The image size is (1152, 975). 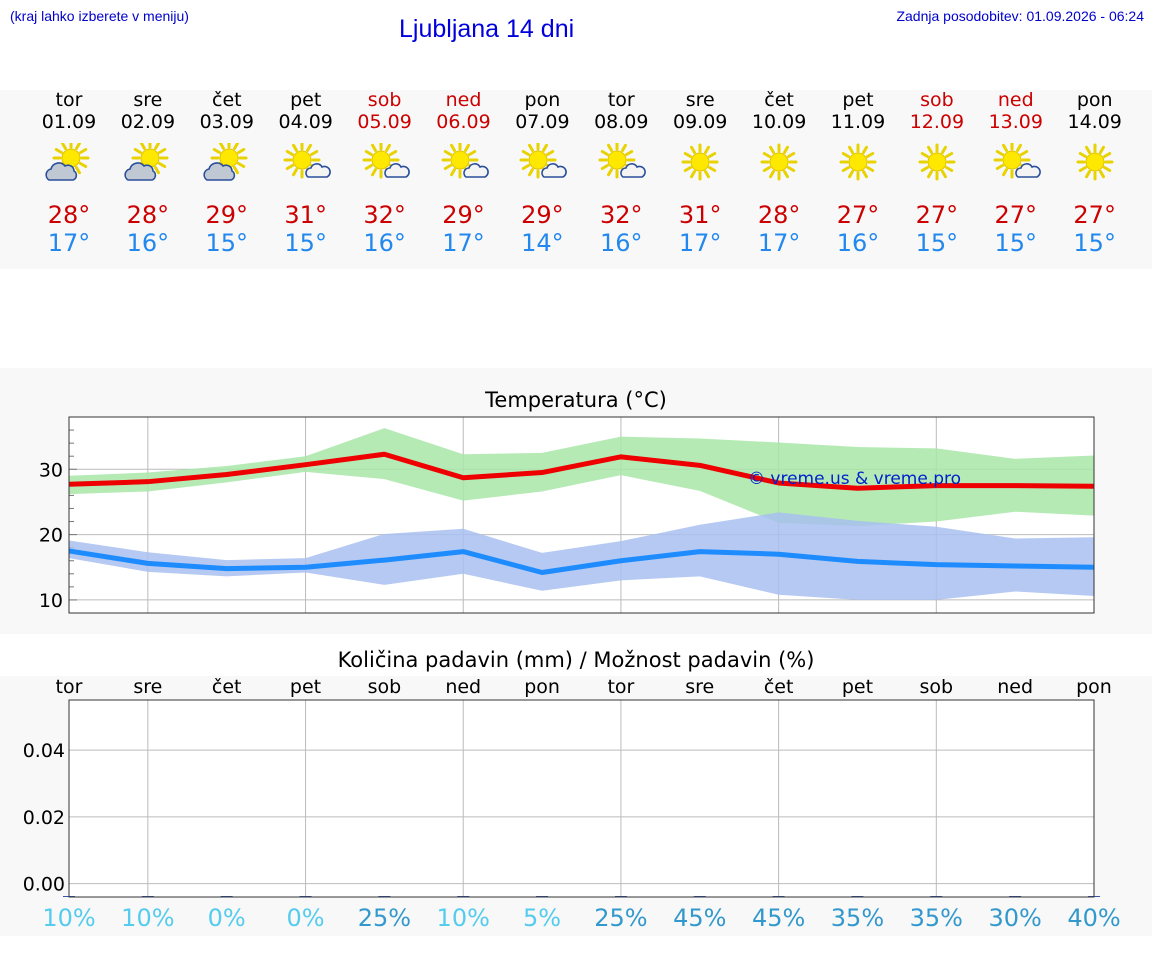 What do you see at coordinates (1015, 100) in the screenshot?
I see `day-name: ned` at bounding box center [1015, 100].